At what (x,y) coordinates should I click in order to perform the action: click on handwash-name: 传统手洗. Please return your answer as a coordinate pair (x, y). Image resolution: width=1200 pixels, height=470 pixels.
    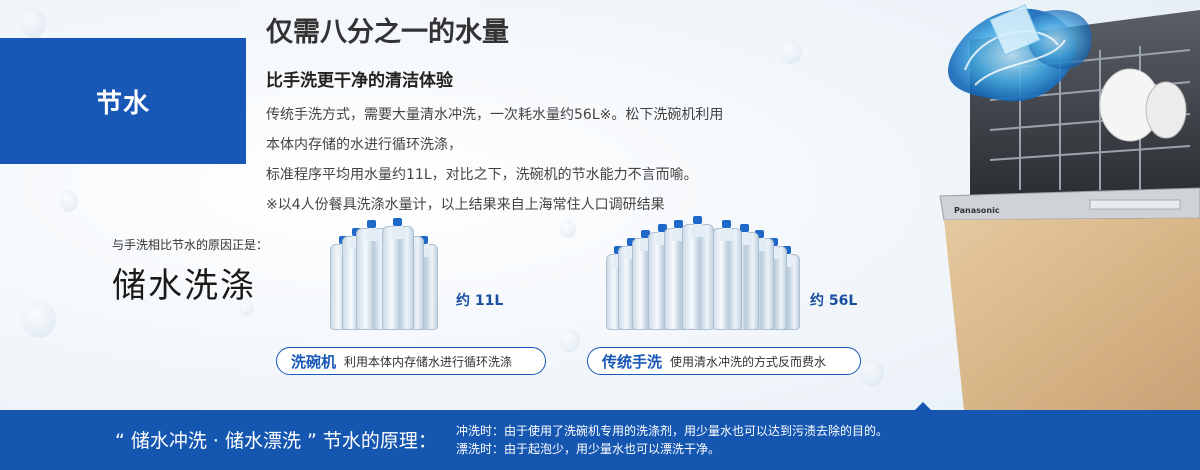
    Looking at the image, I should click on (632, 361).